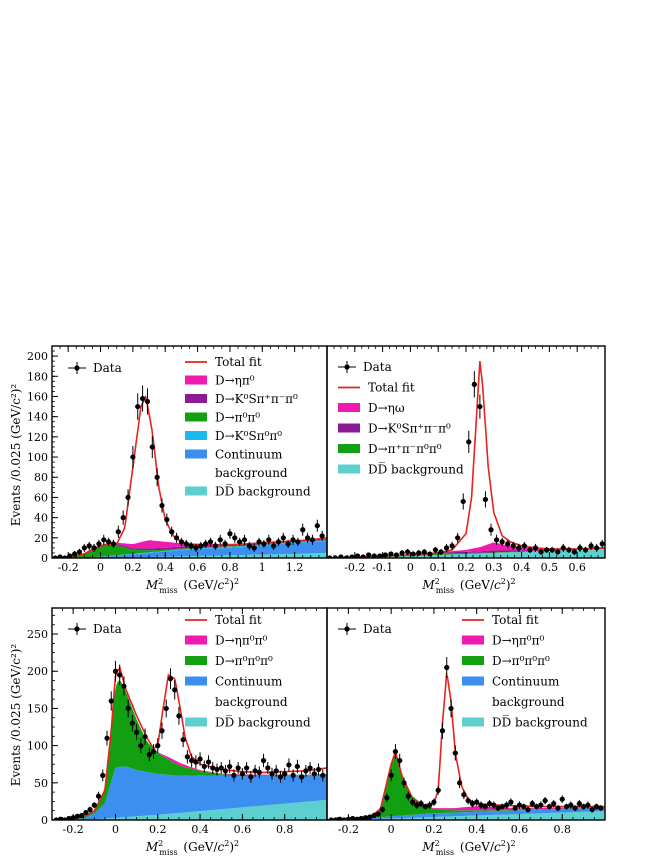  Describe the element at coordinates (237, 418) in the screenshot. I see `legend-label: D→π⁰π⁰` at that location.